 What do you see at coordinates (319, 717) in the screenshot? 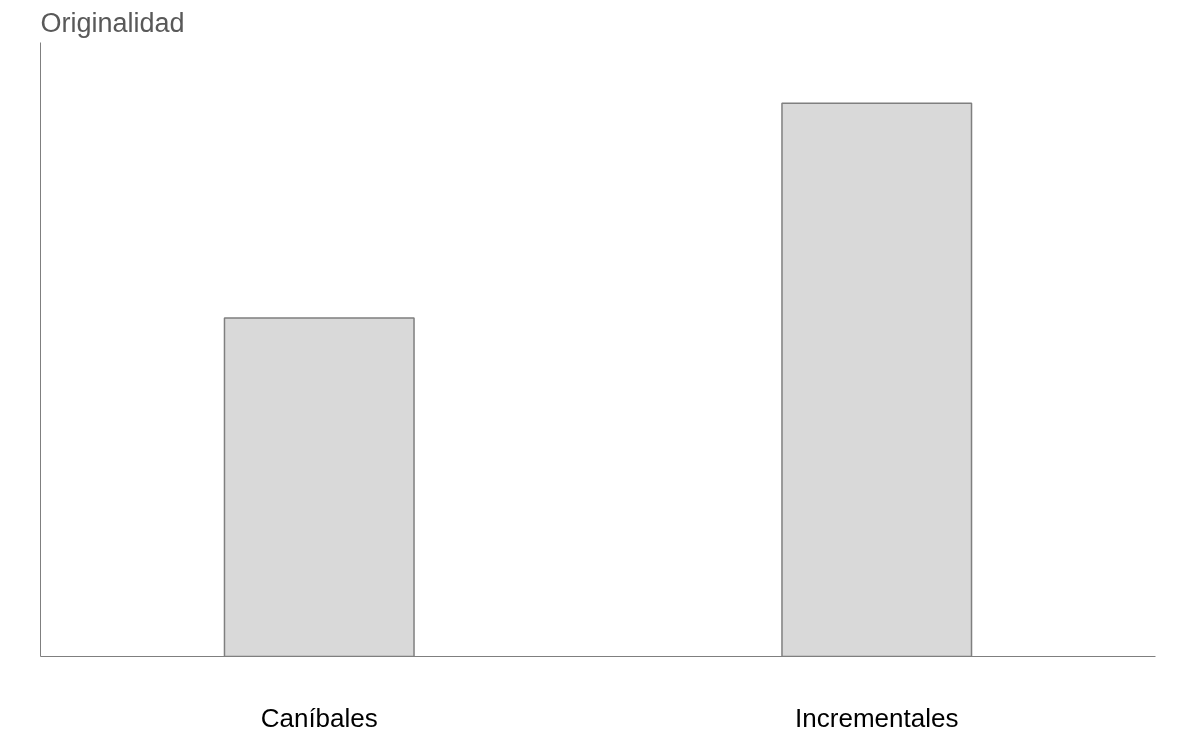
I see `x-tick-label: Caníbales` at bounding box center [319, 717].